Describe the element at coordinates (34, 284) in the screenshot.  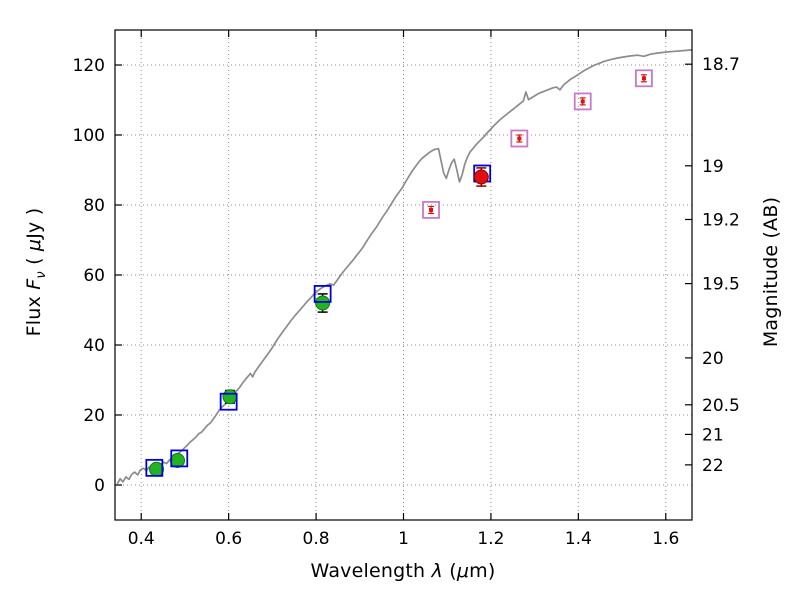
I see `ylabel-f-symbol: F` at that location.